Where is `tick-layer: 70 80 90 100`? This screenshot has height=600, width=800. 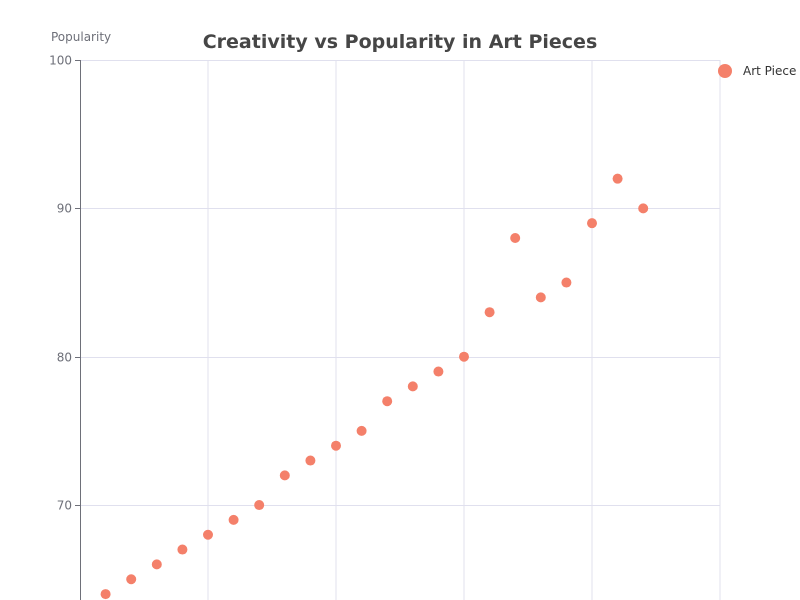
tick-layer: 70 80 90 100 is located at coordinates (60, 283).